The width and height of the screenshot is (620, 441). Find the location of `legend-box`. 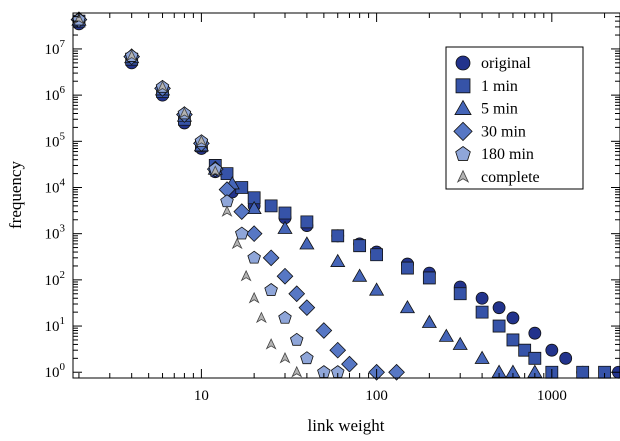

legend-box is located at coordinates (514, 118).